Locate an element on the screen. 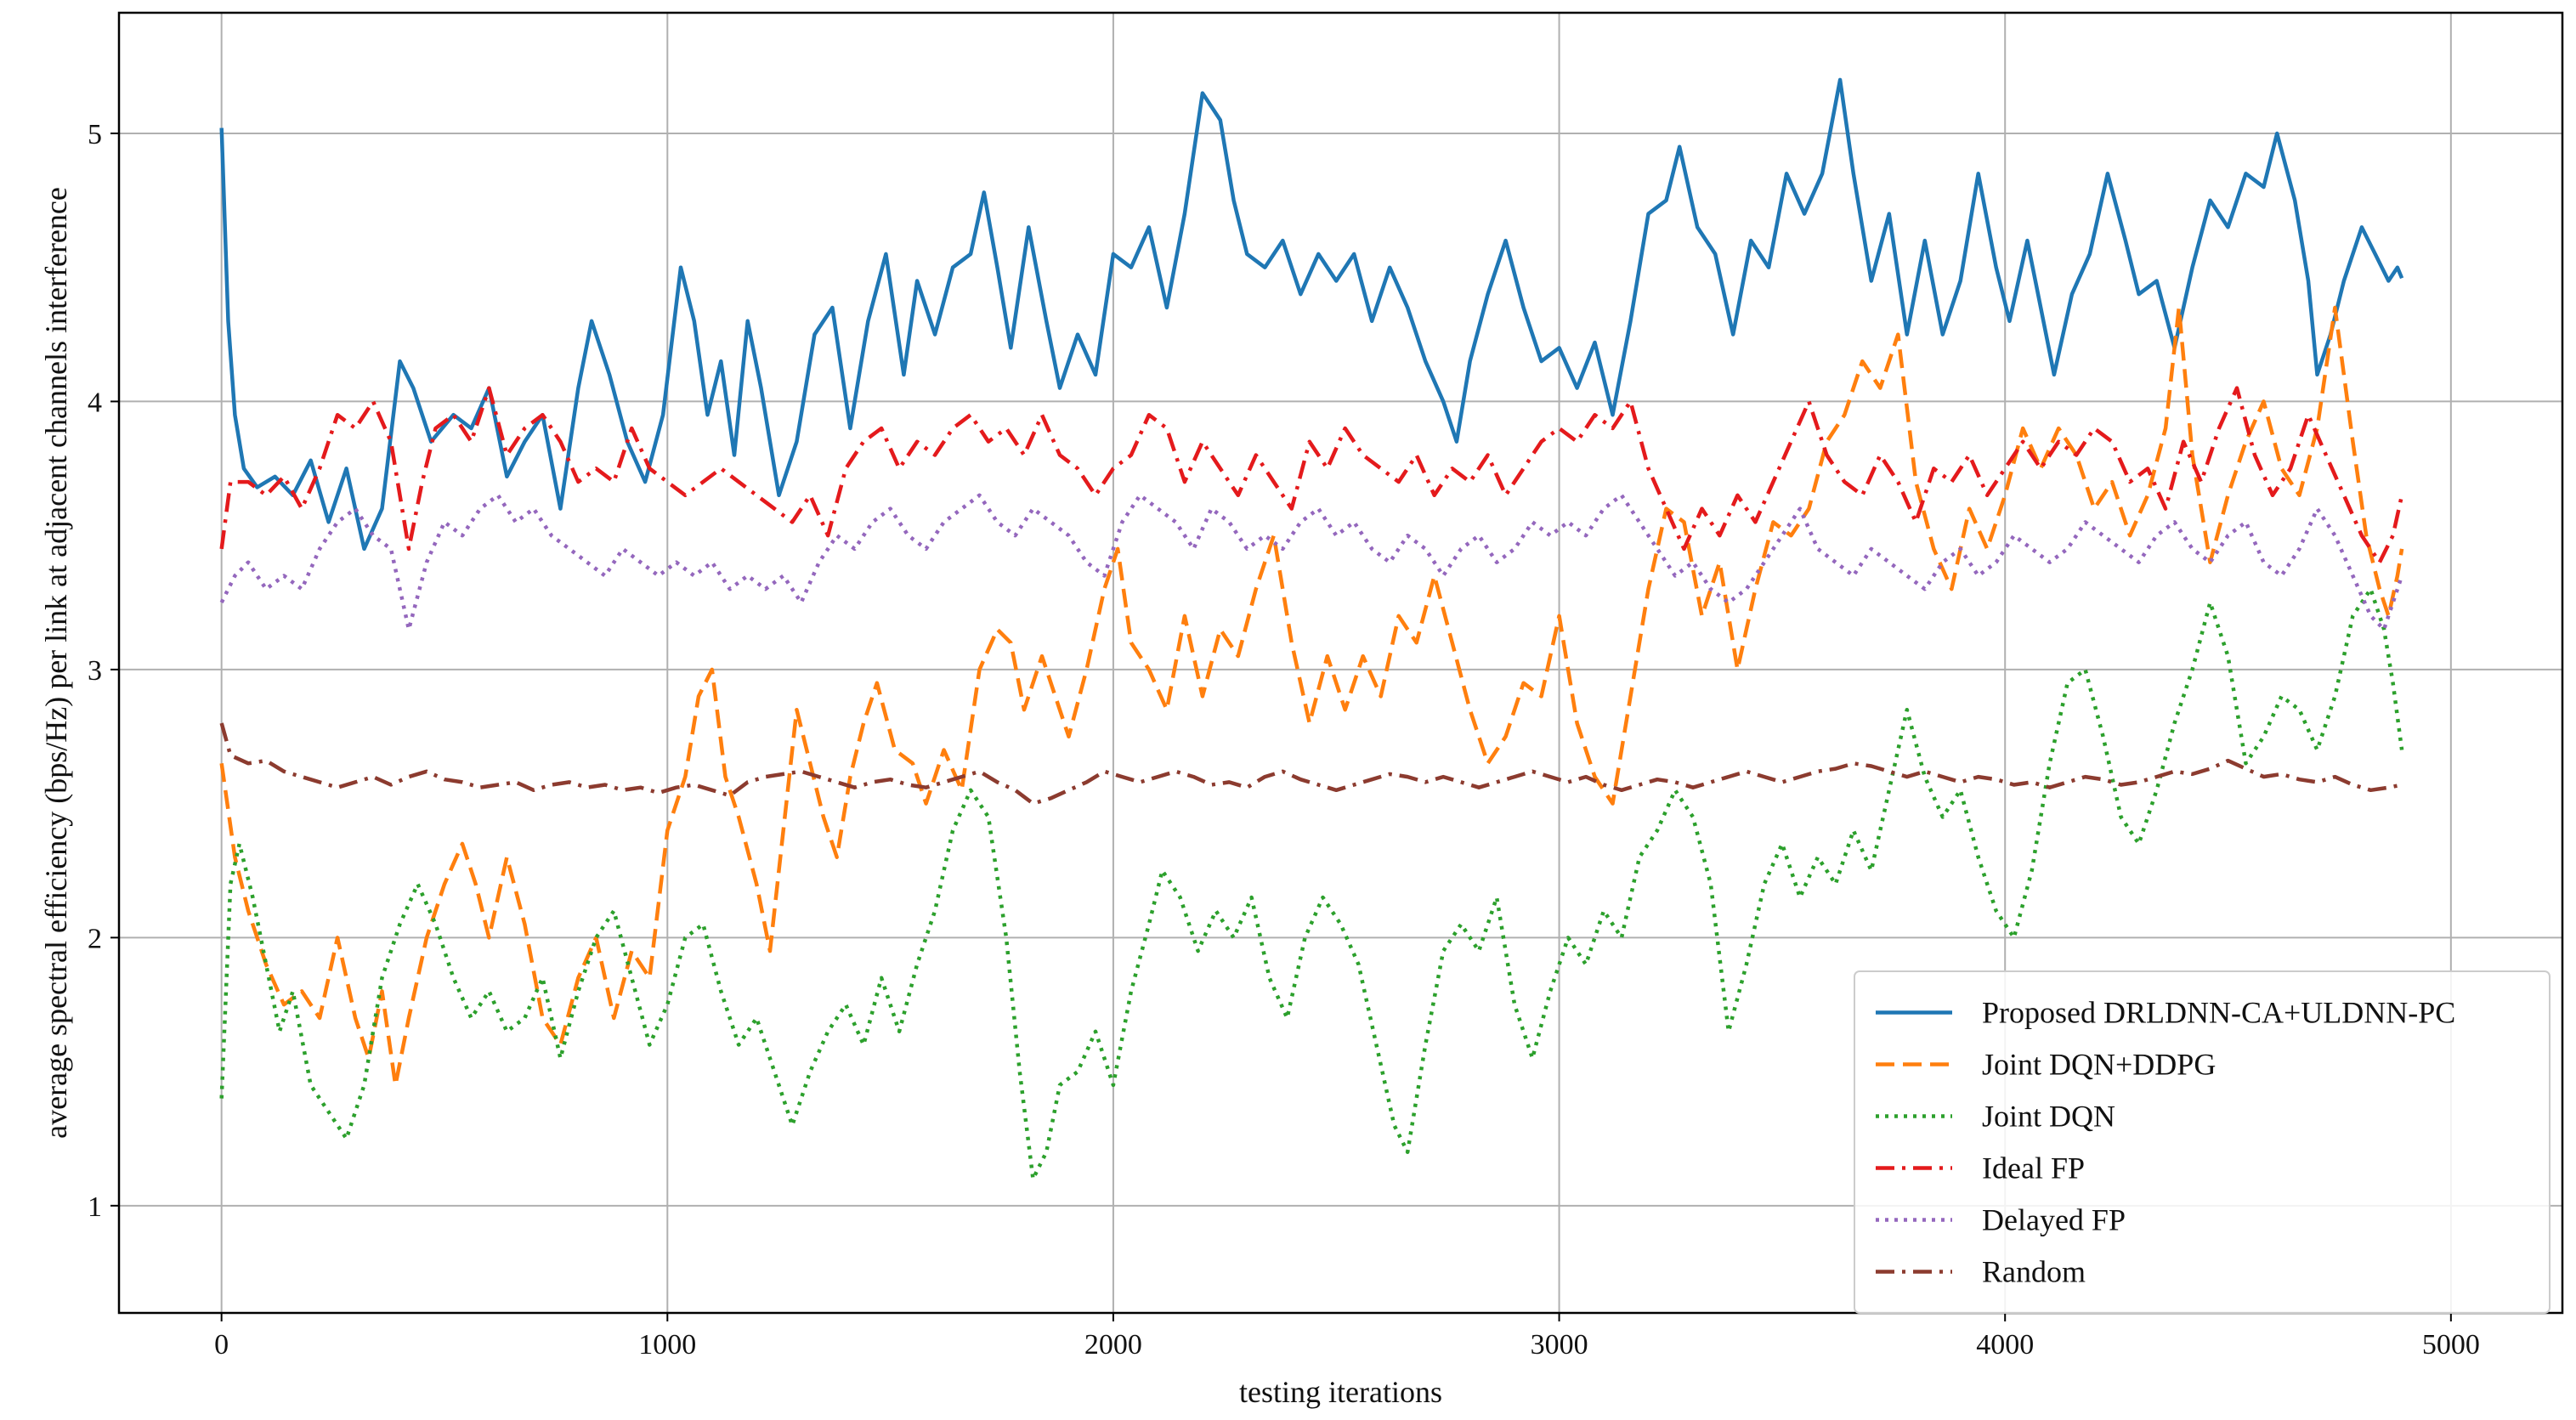 This screenshot has height=1420, width=2576. x-tick-label: 2000 is located at coordinates (1113, 1345).